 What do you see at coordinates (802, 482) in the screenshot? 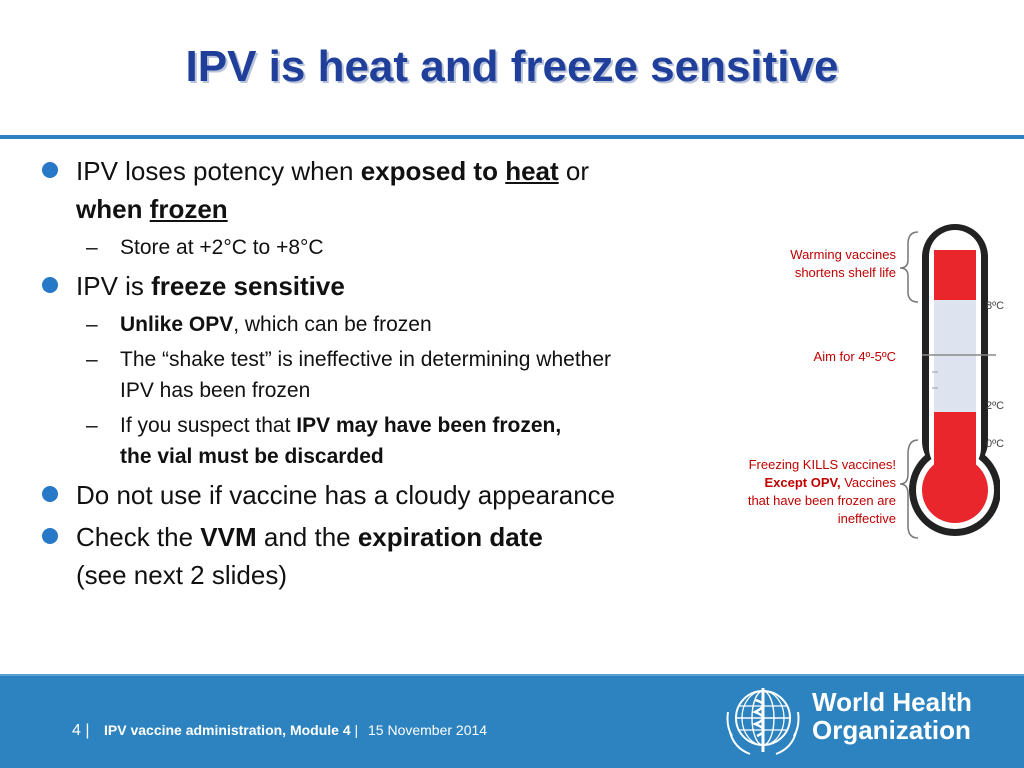
I see `freezing-note-bold: Except OPV,` at bounding box center [802, 482].